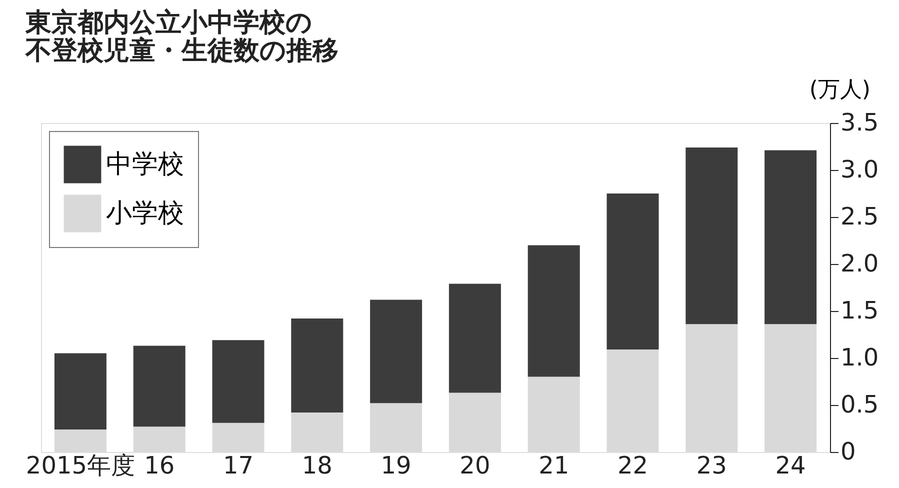 The image size is (899, 488). I want to click on x-tick-label: 19, so click(396, 466).